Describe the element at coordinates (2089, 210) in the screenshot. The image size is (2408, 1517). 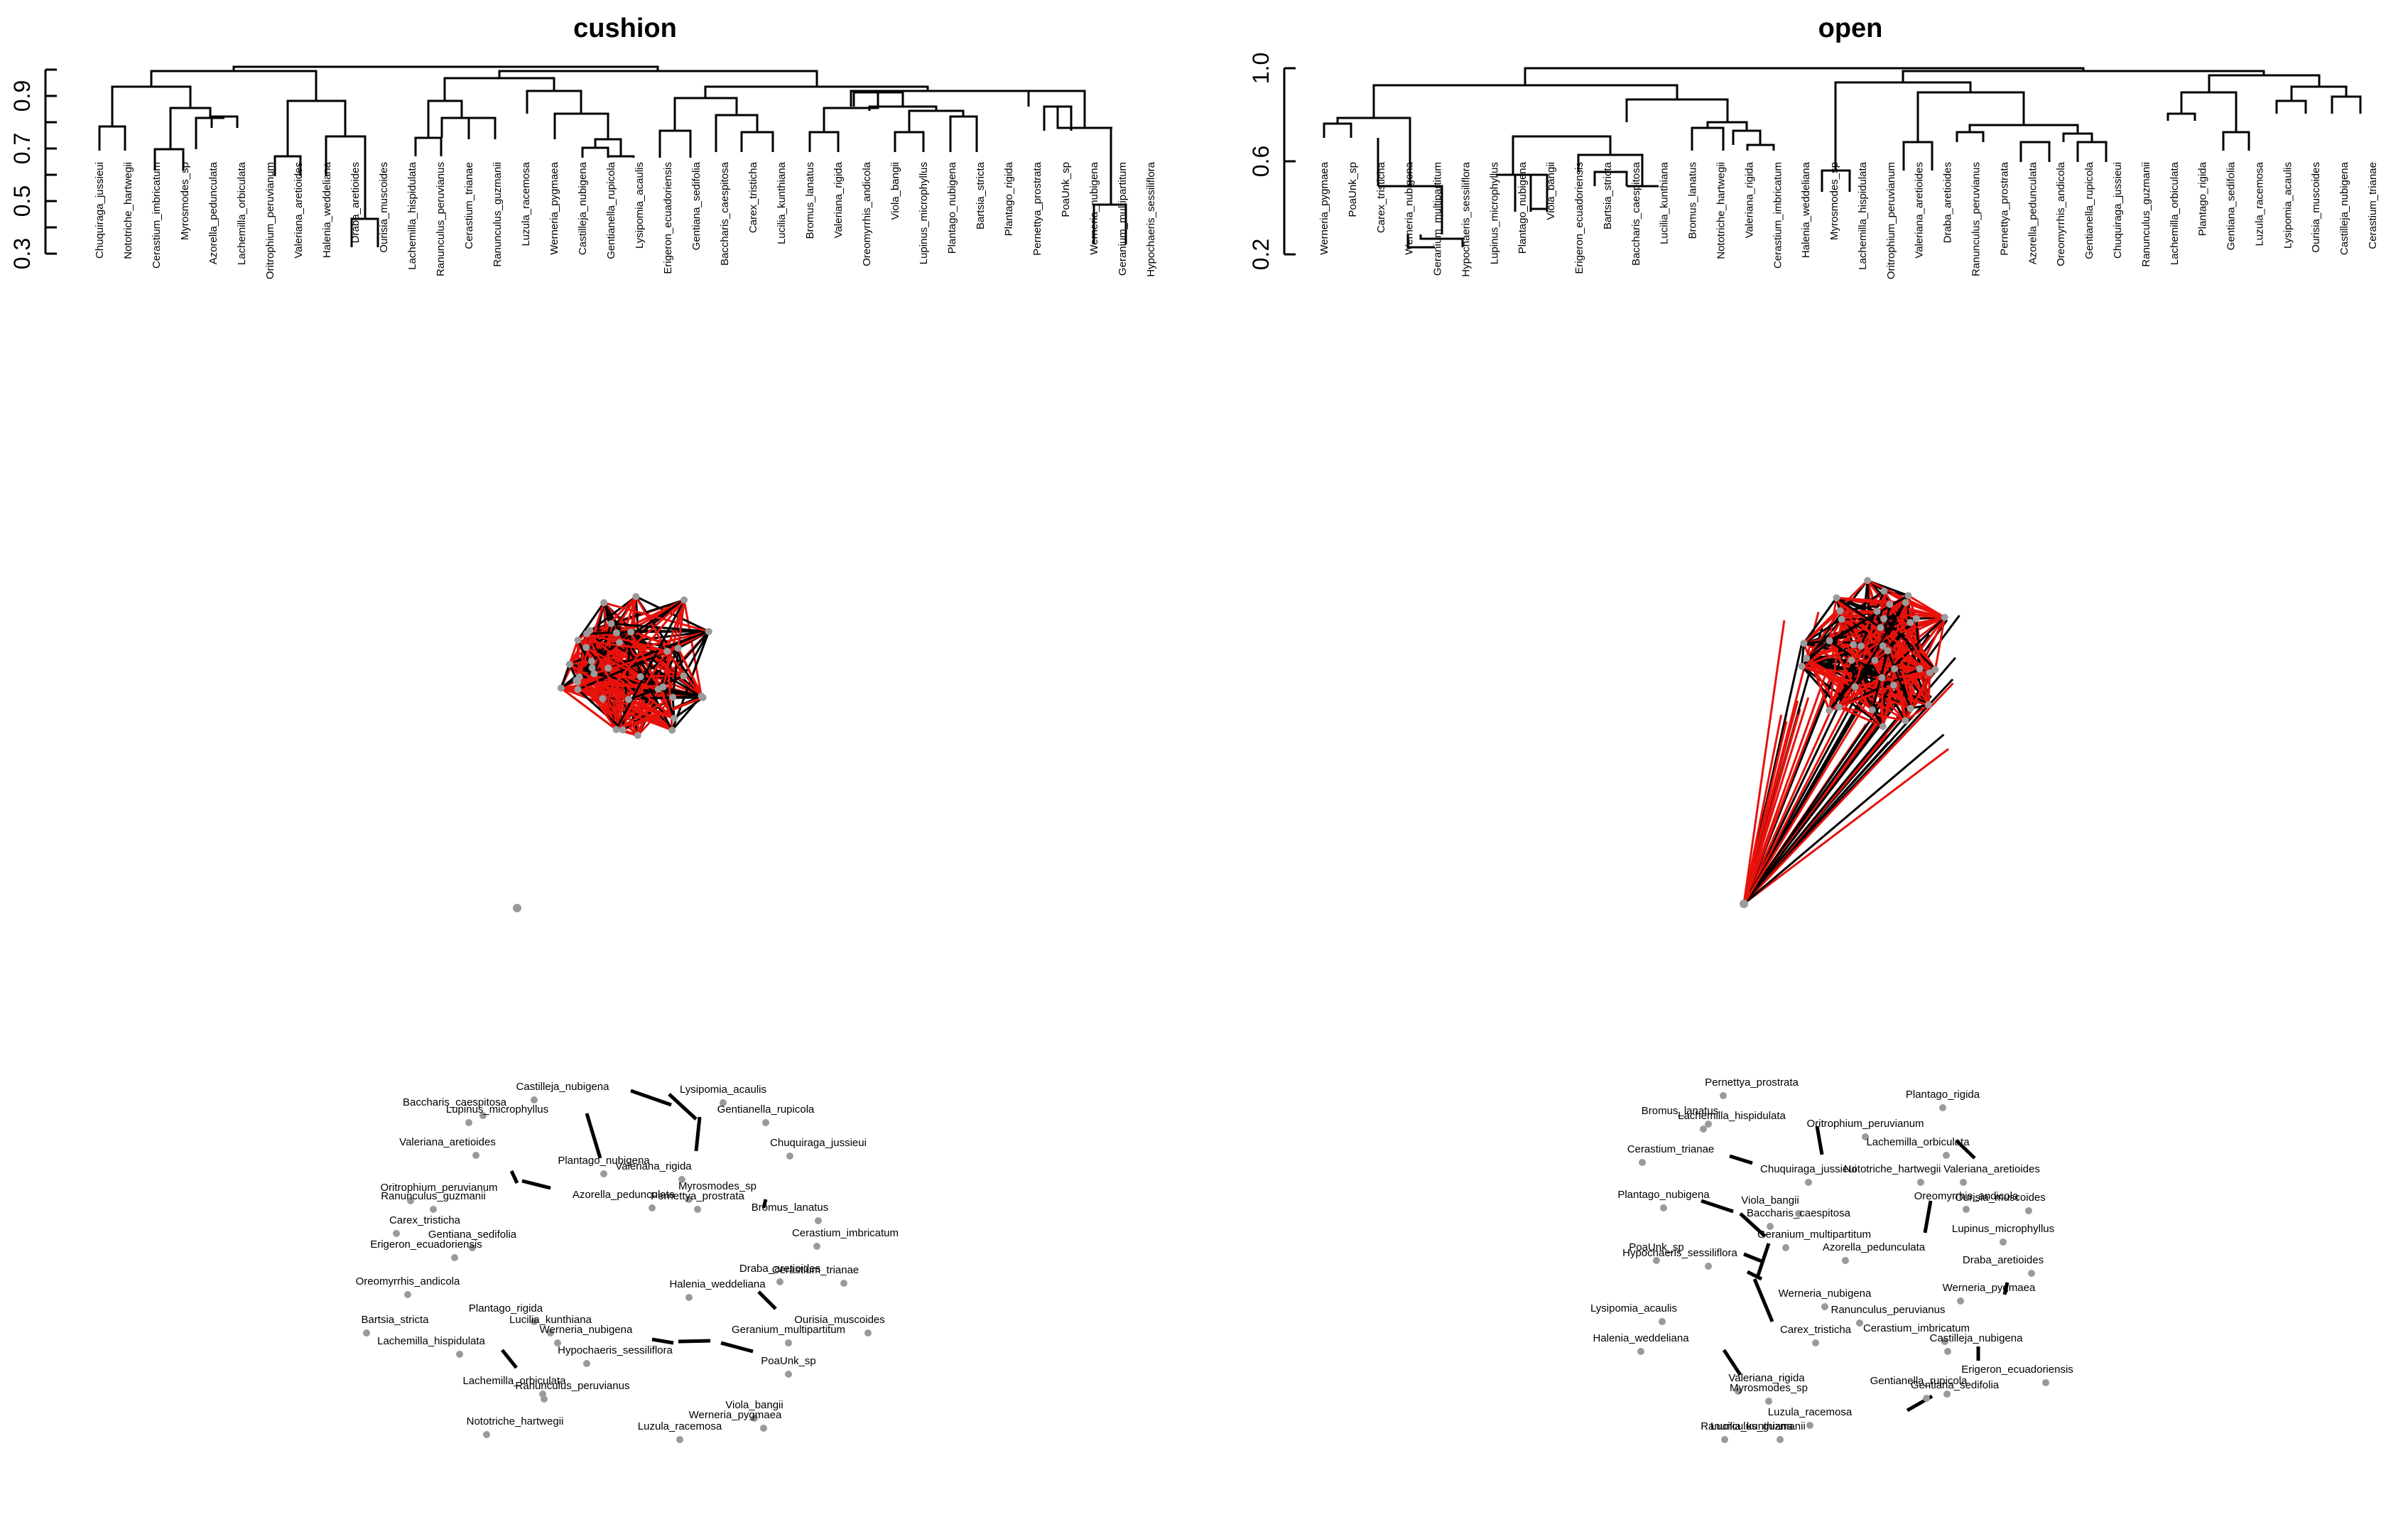
I see `dendrogram-leaf-label: Gentianella_rupicola` at that location.